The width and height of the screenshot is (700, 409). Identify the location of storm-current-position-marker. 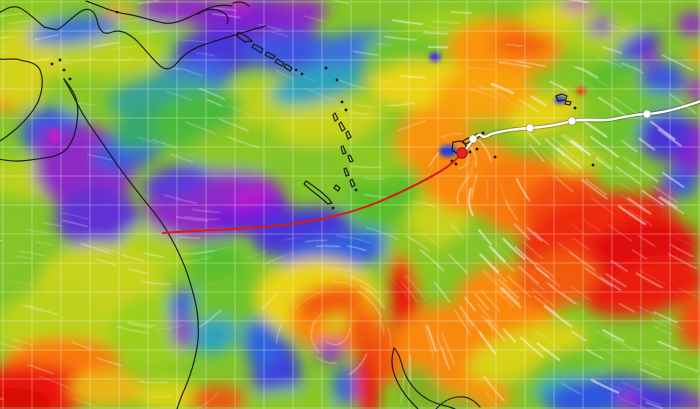
(462, 153).